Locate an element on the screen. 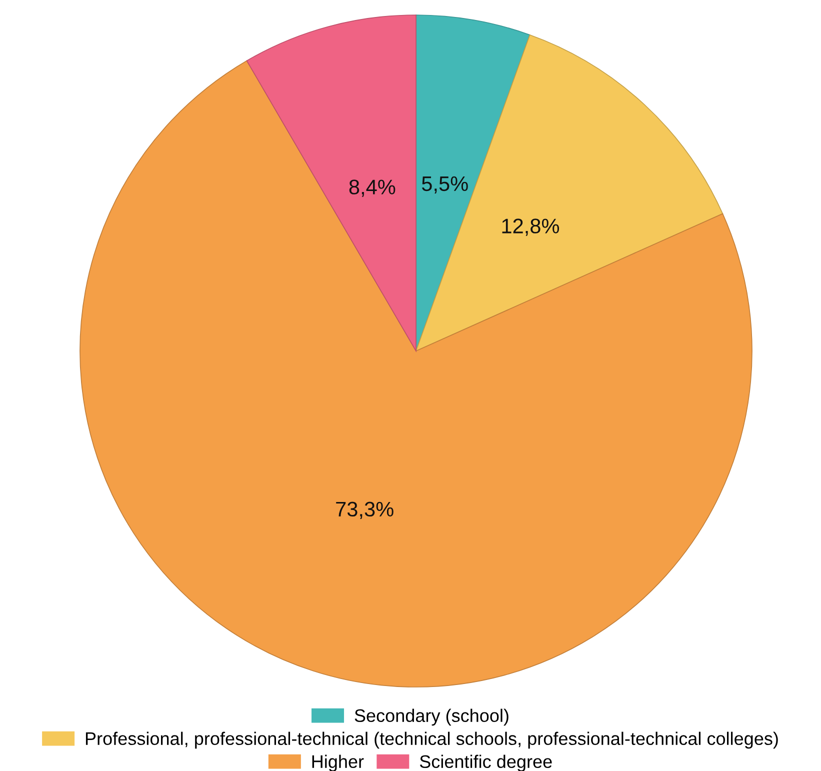 The width and height of the screenshot is (821, 771). pie-slice is located at coordinates (331, 183).